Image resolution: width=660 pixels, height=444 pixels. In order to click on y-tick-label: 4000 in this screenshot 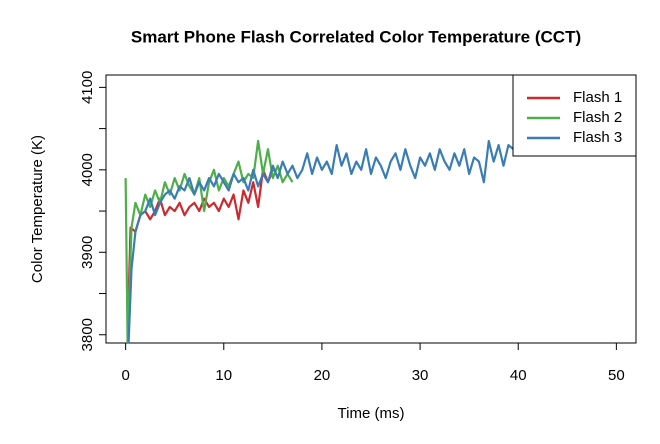, I will do `click(87, 169)`.